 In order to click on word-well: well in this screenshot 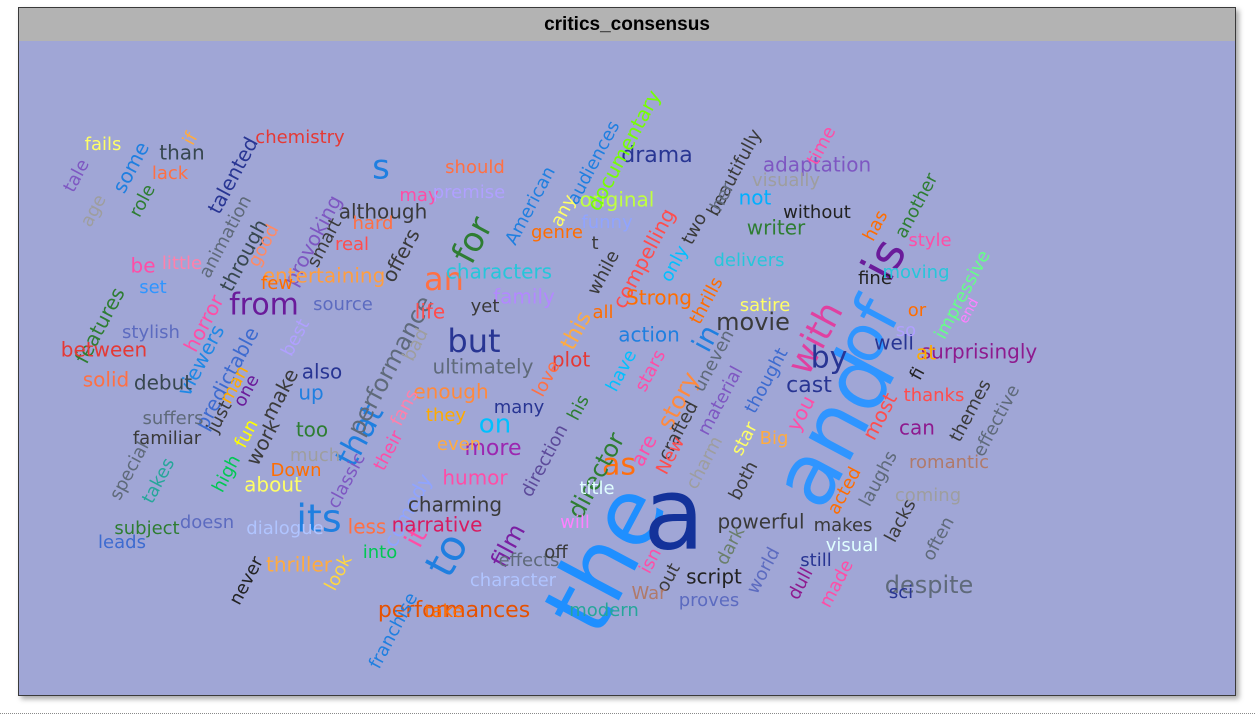, I will do `click(894, 343)`.